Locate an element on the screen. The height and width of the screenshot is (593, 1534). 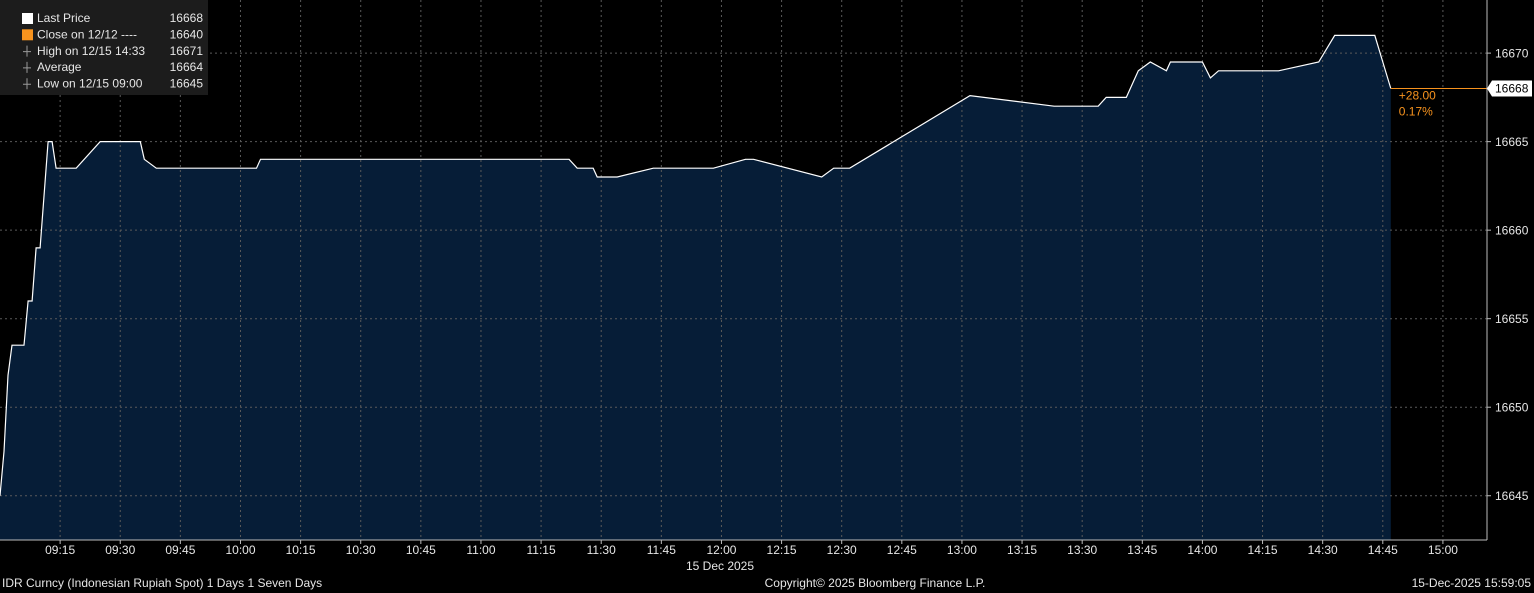
legend-value: 16664 is located at coordinates (187, 67).